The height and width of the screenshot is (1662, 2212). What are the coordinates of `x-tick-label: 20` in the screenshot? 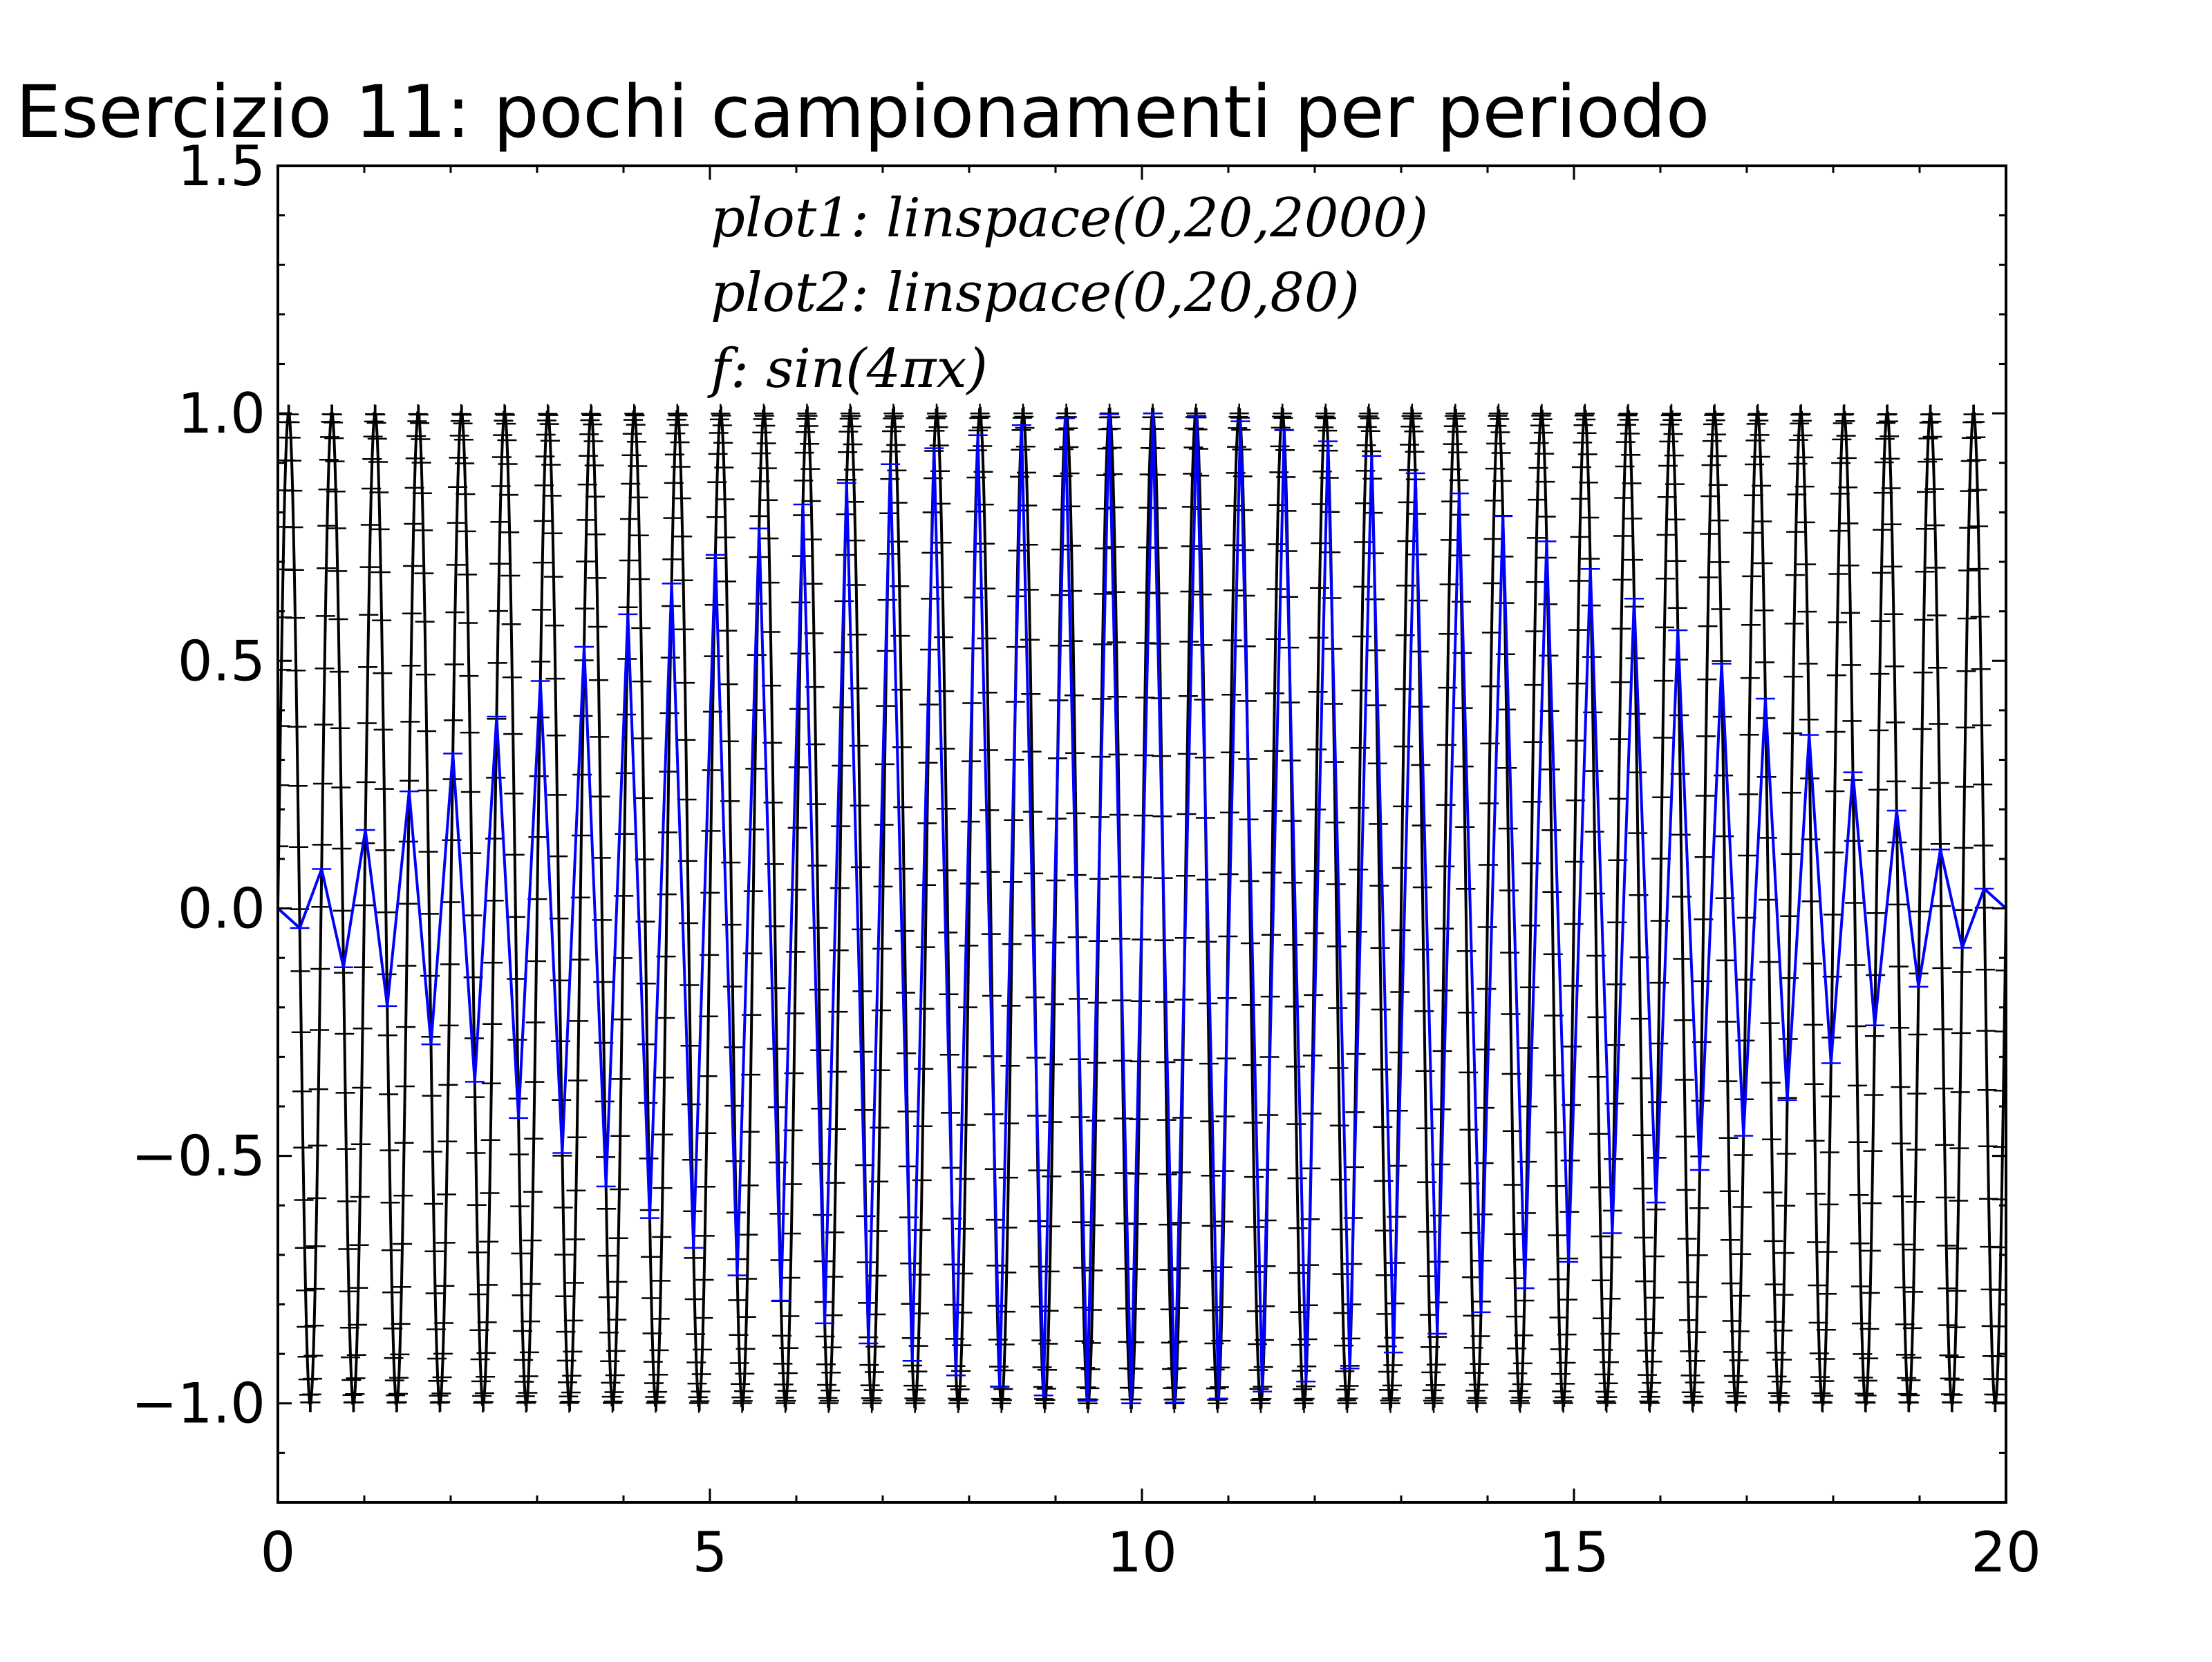 It's located at (2006, 1552).